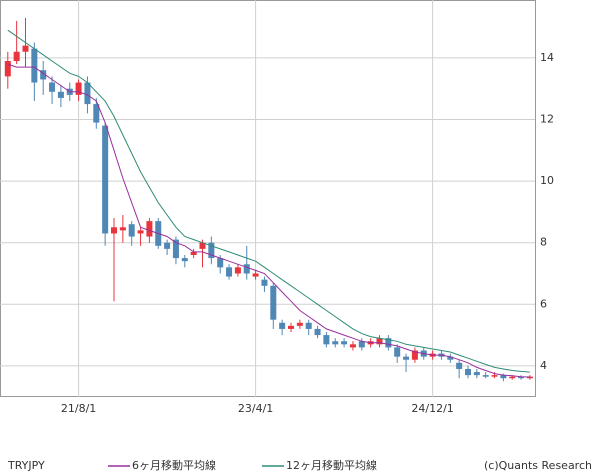  Describe the element at coordinates (432, 408) in the screenshot. I see `x-tick-label: 24/12/1` at that location.